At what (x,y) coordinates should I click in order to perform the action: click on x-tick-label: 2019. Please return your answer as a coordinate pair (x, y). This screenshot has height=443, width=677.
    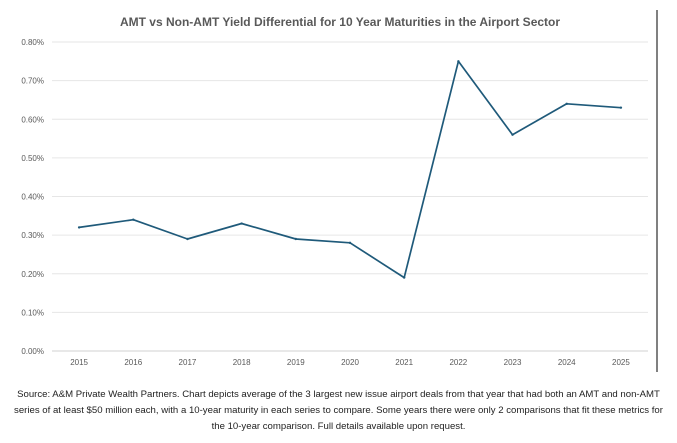
    Looking at the image, I should click on (296, 362).